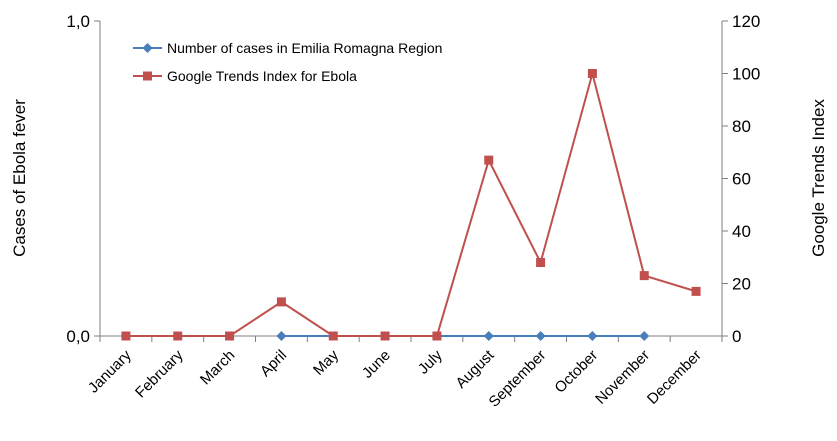 The image size is (837, 441). Describe the element at coordinates (376, 364) in the screenshot. I see `x-category-label: June` at that location.